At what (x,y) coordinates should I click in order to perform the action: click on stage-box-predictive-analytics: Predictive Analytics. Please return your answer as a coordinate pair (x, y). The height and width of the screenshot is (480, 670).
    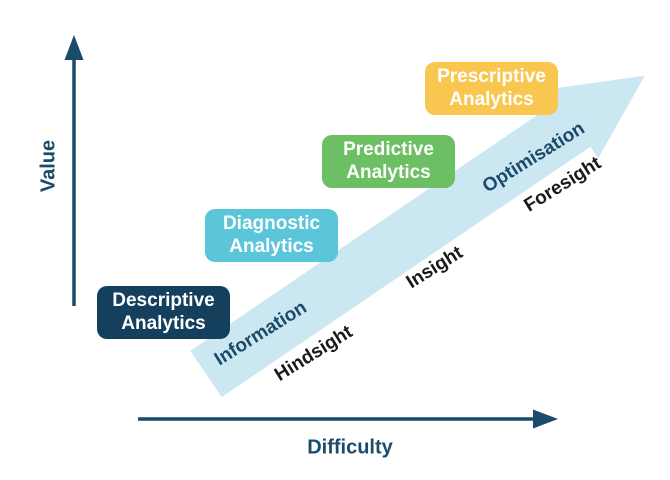
    Looking at the image, I should click on (388, 161).